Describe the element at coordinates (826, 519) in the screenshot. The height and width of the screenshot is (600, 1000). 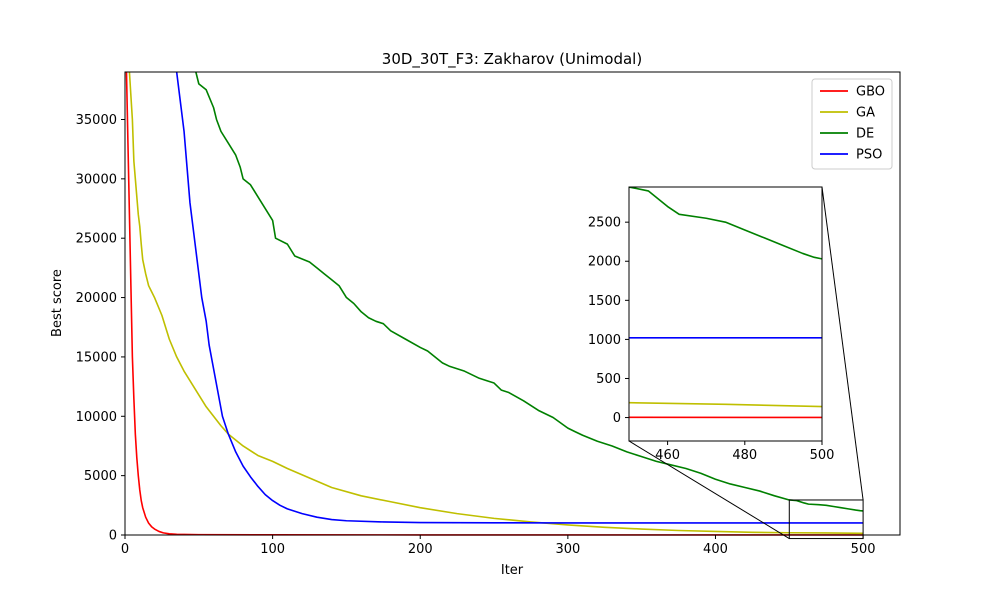
I see `zoom-region-box` at that location.